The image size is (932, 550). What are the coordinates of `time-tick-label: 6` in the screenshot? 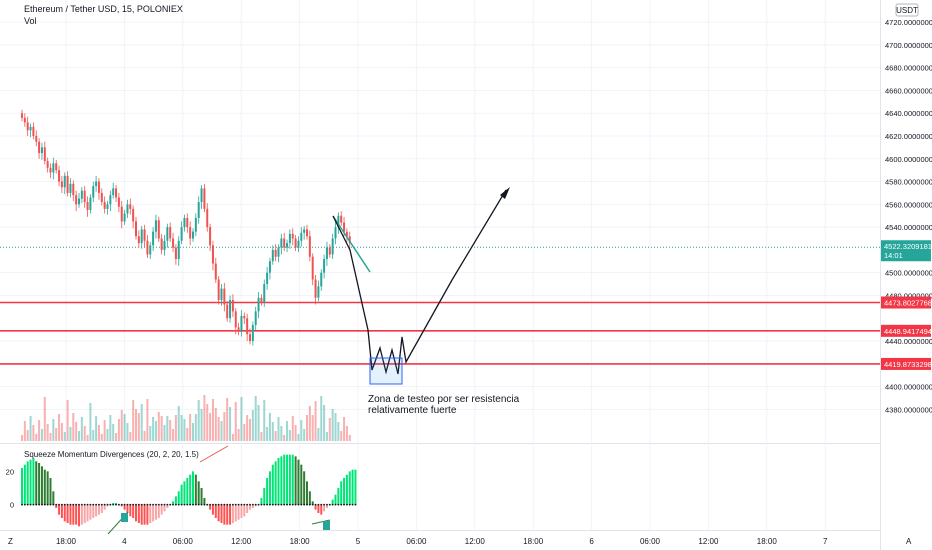 It's located at (591, 541).